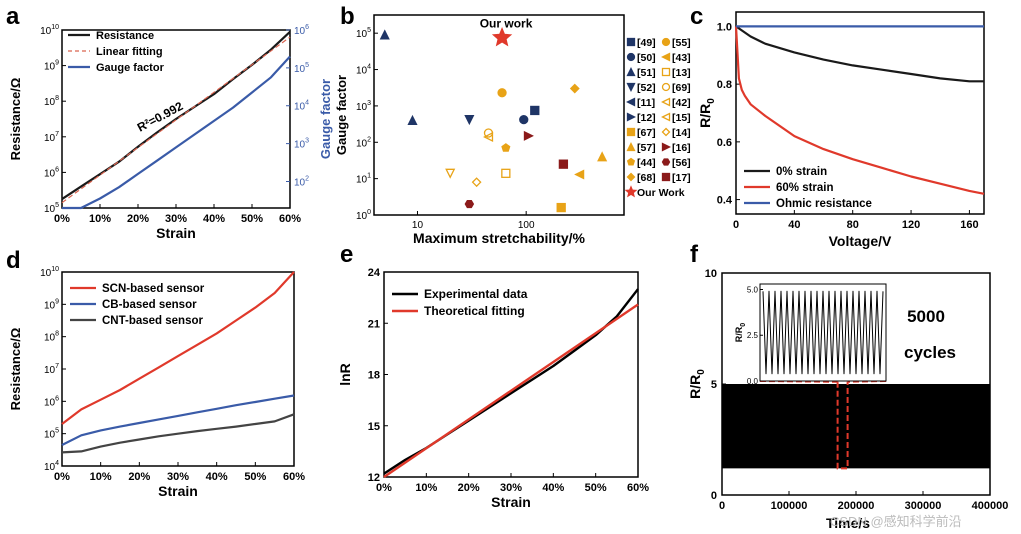 This screenshot has width=1021, height=534. I want to click on panel-a-ytick-label: 10⁹, so click(51, 66).